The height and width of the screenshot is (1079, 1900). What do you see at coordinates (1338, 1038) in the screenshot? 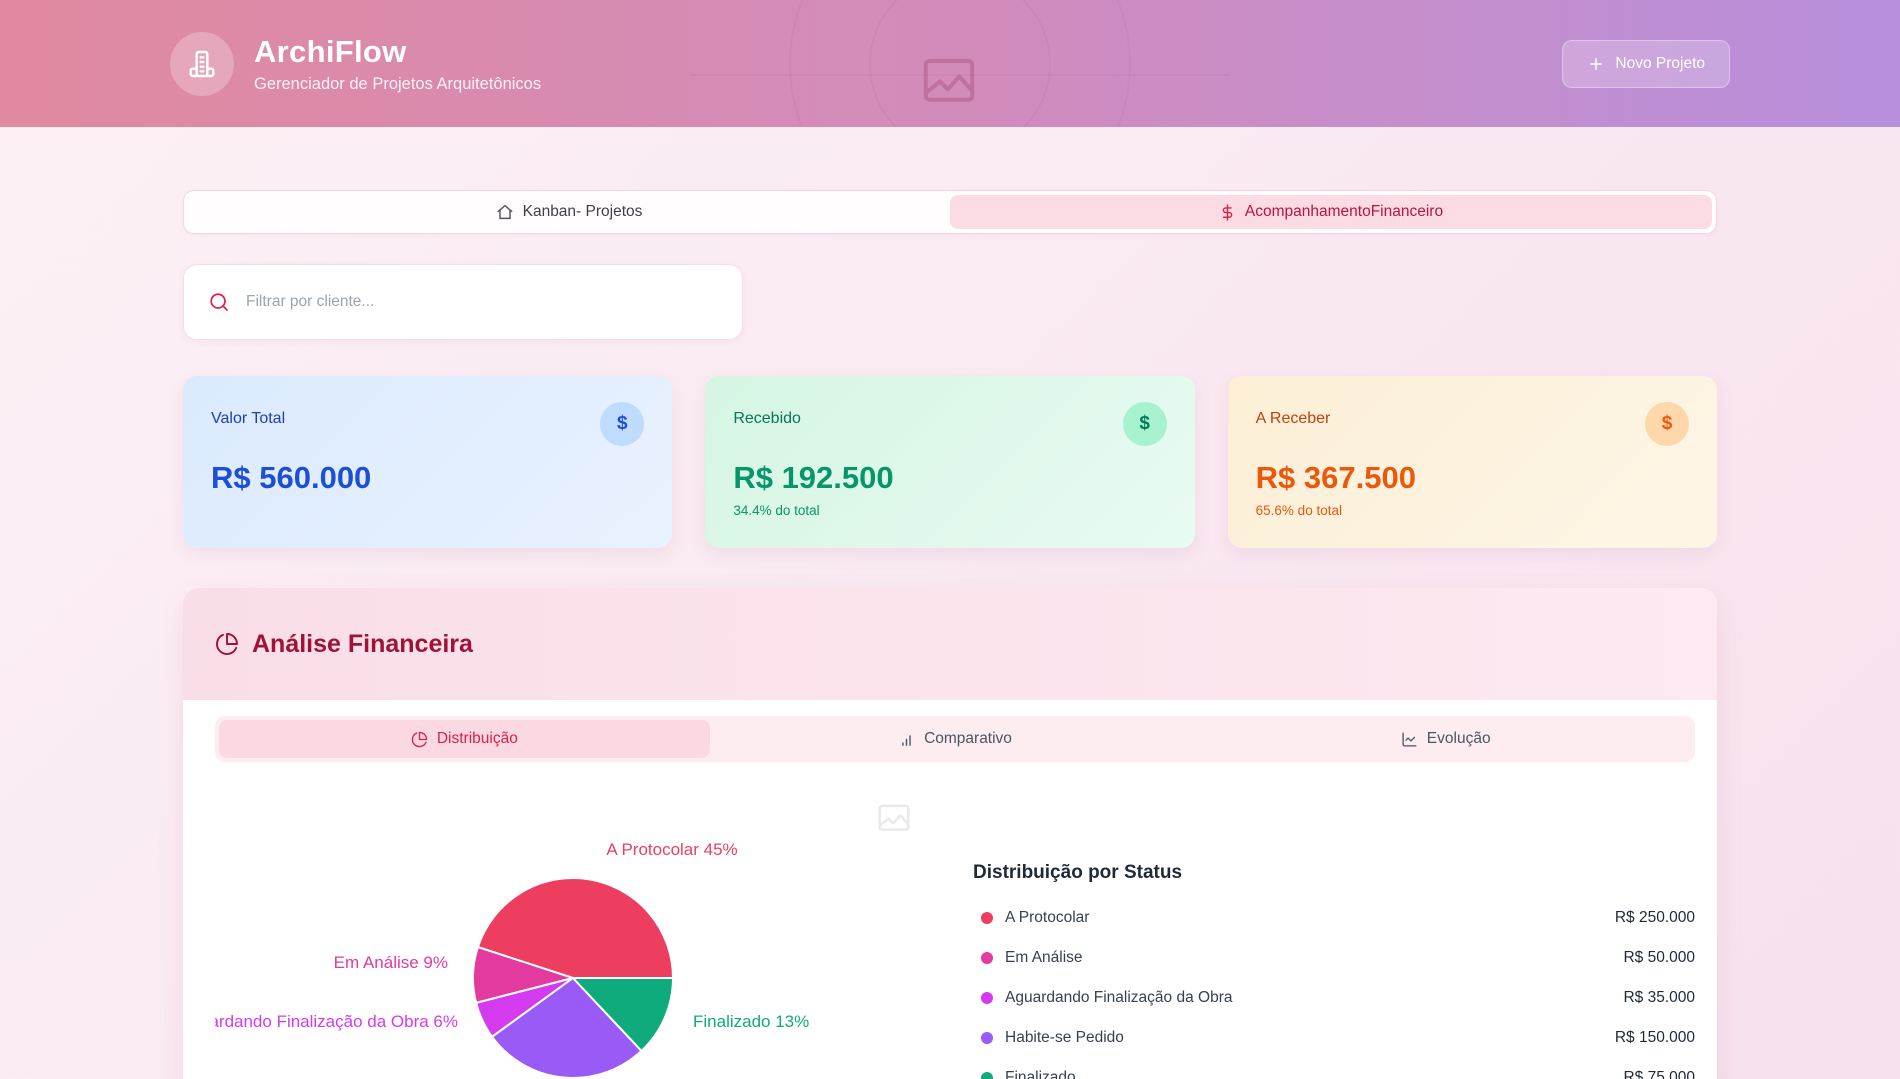
I see `legend-row: Habite-se Pedido R$ 150.000` at bounding box center [1338, 1038].